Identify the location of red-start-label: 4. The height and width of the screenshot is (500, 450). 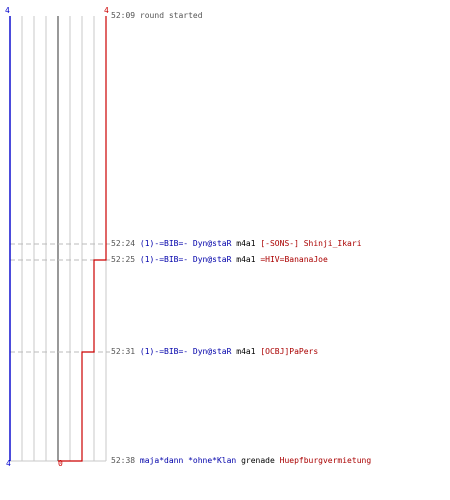
(106, 10).